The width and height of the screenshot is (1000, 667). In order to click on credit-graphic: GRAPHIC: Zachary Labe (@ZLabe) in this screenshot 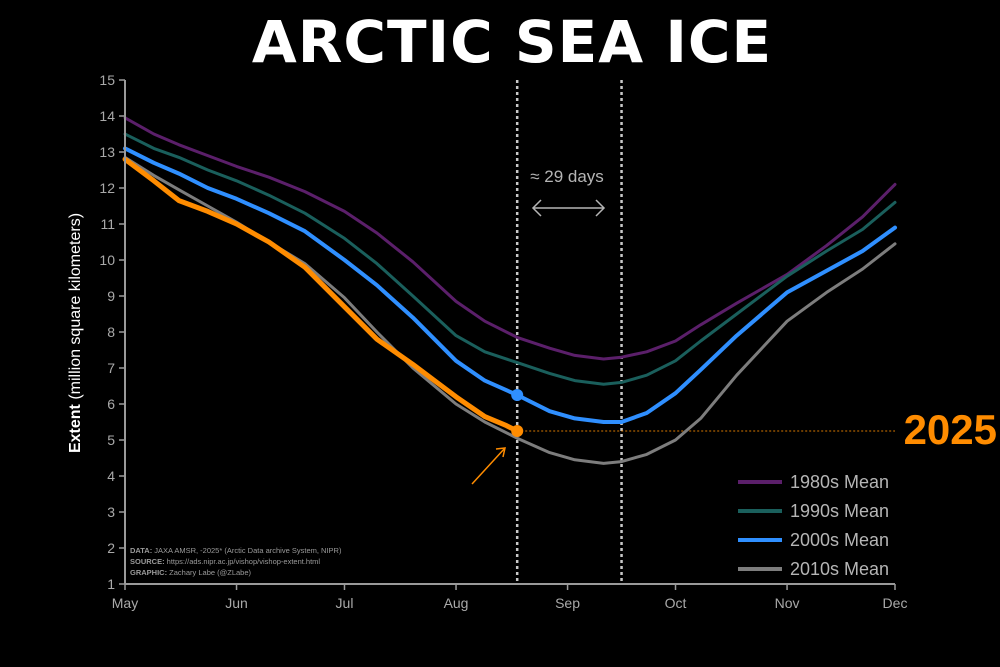, I will do `click(190, 572)`.